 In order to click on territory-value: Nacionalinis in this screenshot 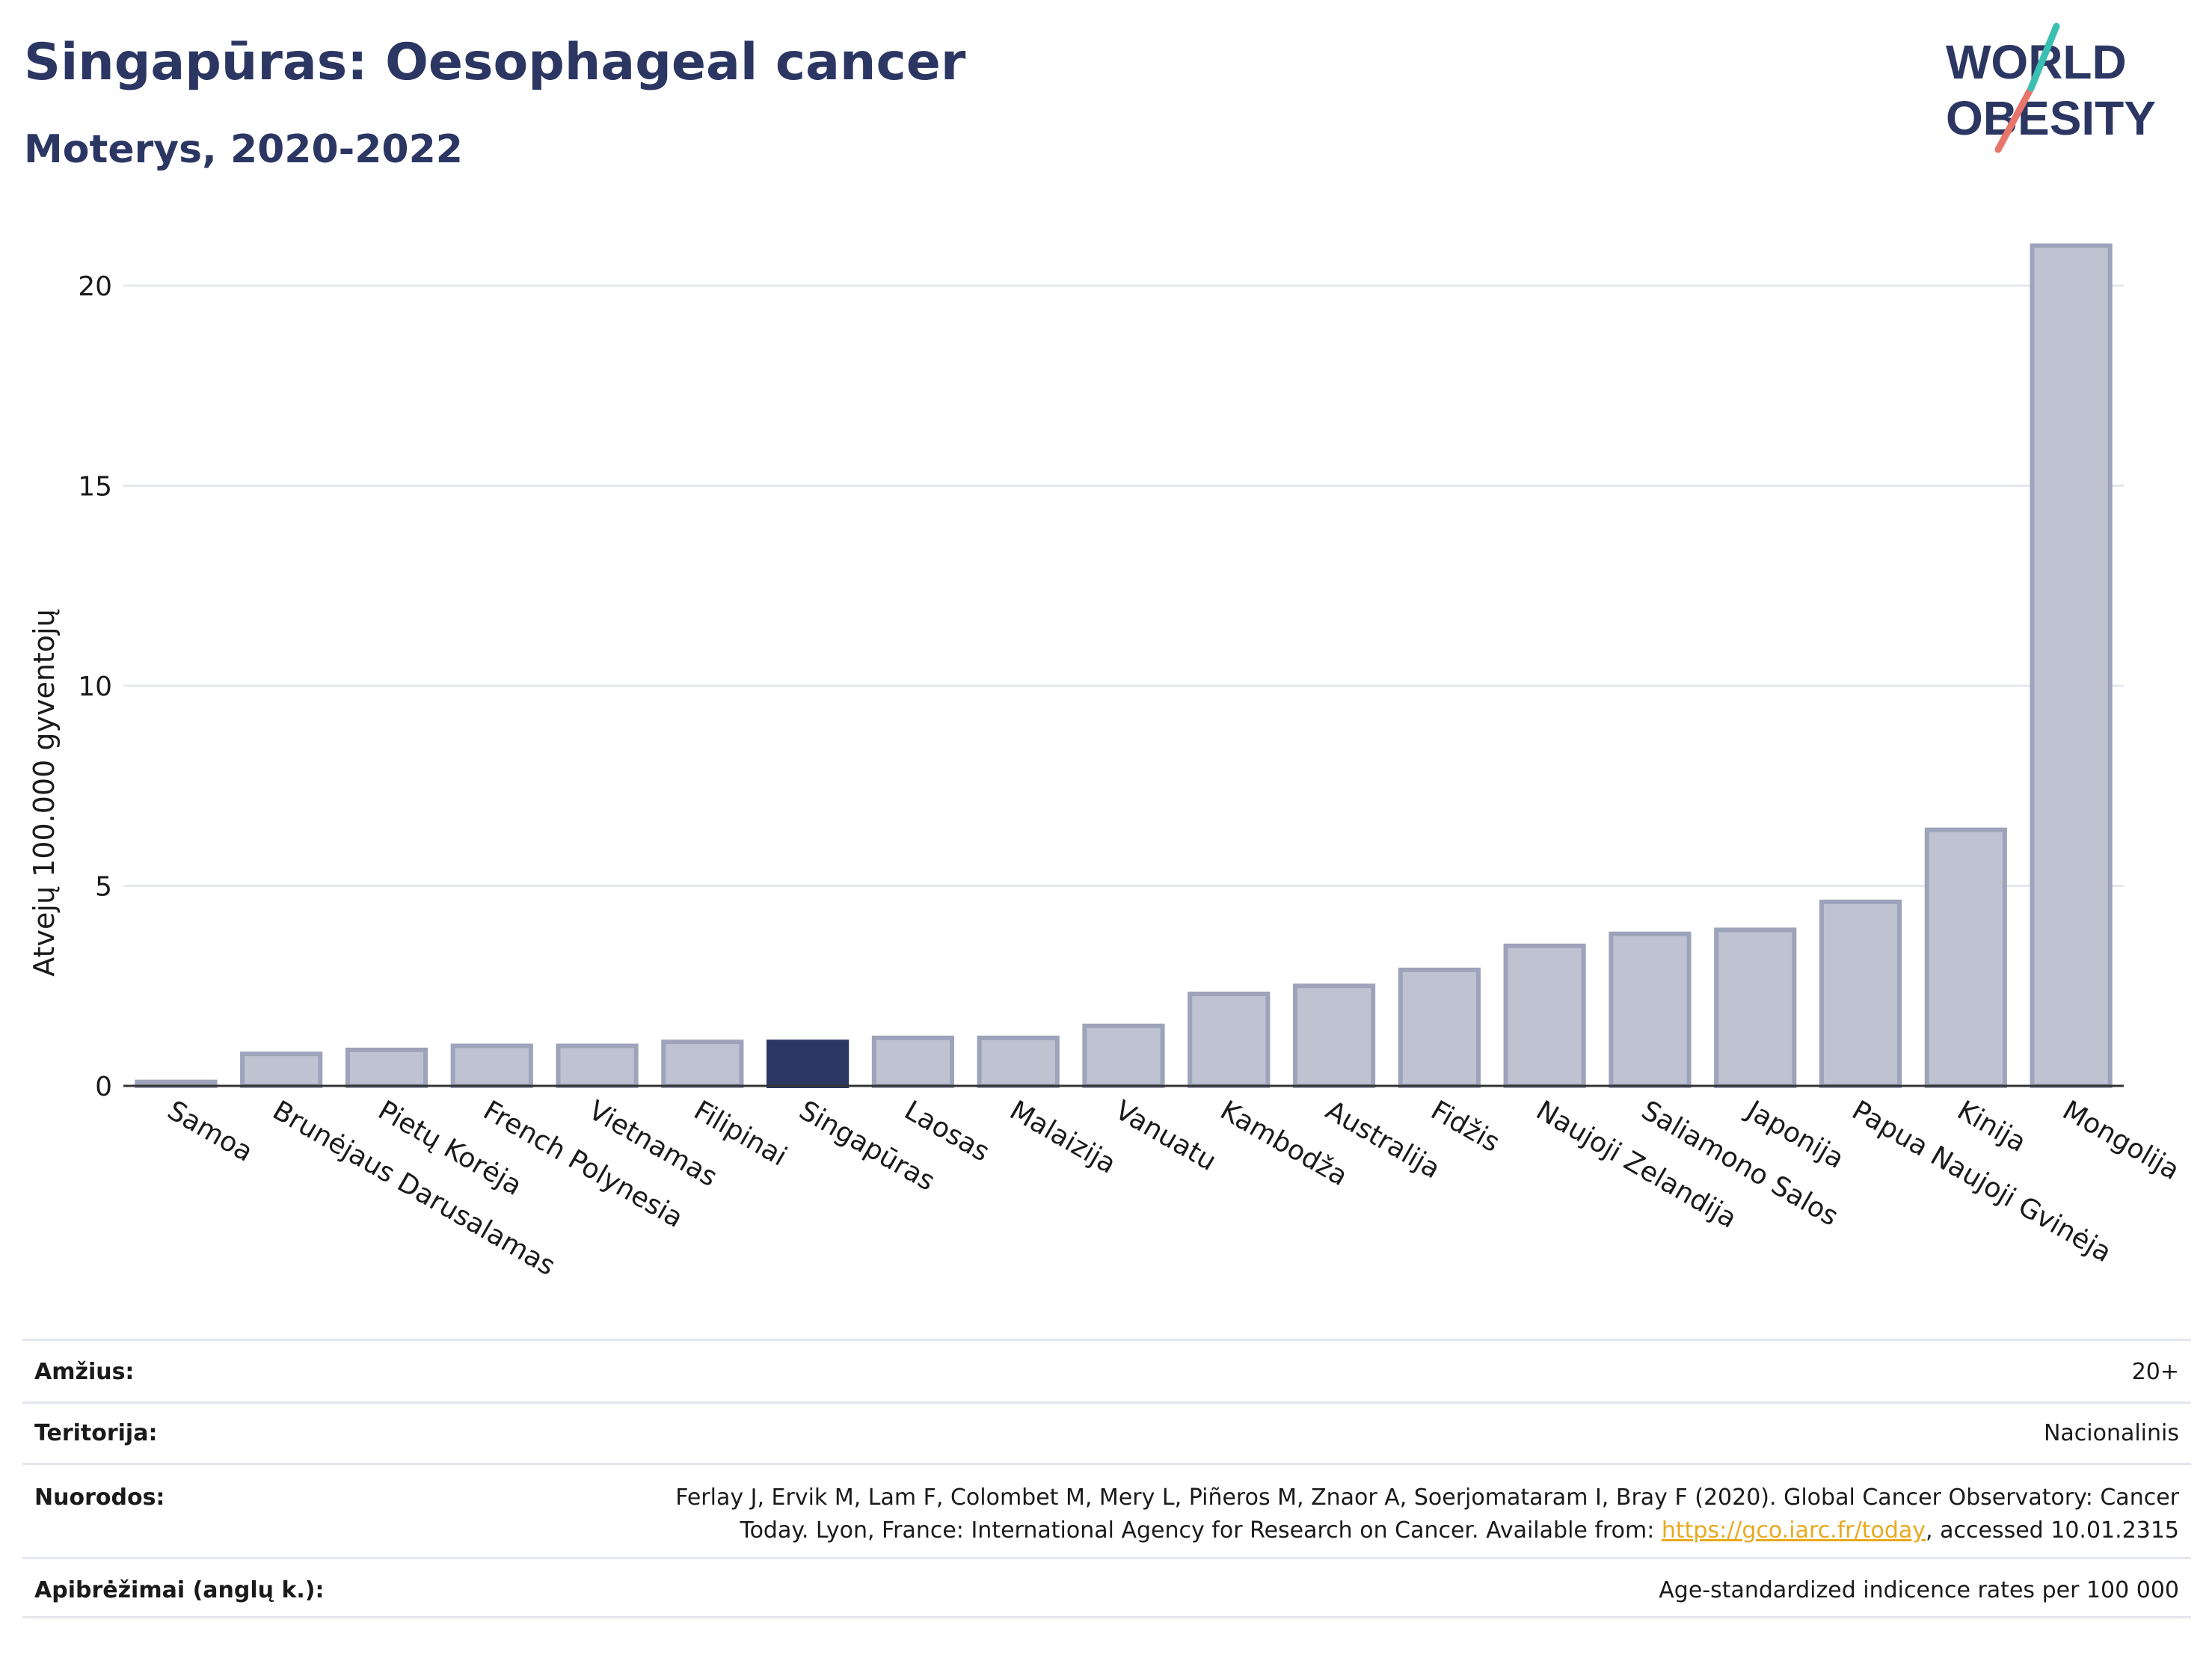, I will do `click(2111, 1433)`.